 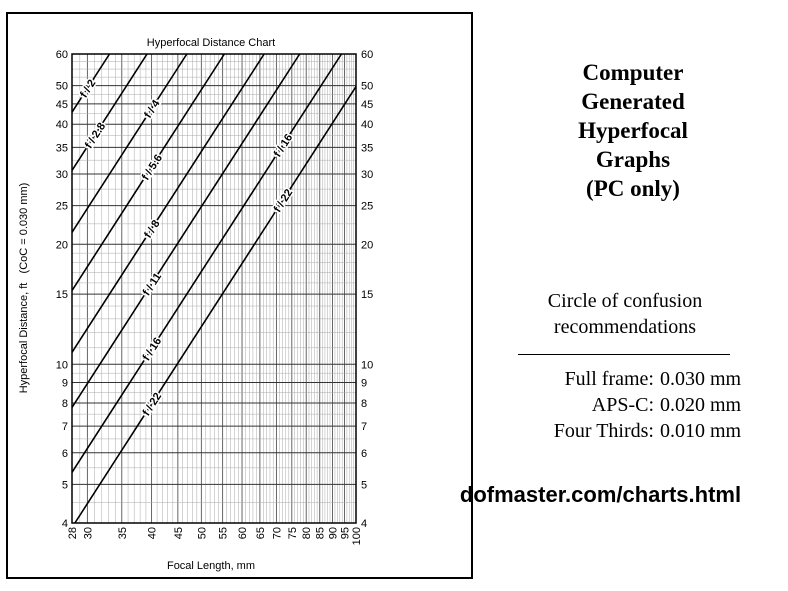 What do you see at coordinates (88, 533) in the screenshot?
I see `x-tick-label: 30` at bounding box center [88, 533].